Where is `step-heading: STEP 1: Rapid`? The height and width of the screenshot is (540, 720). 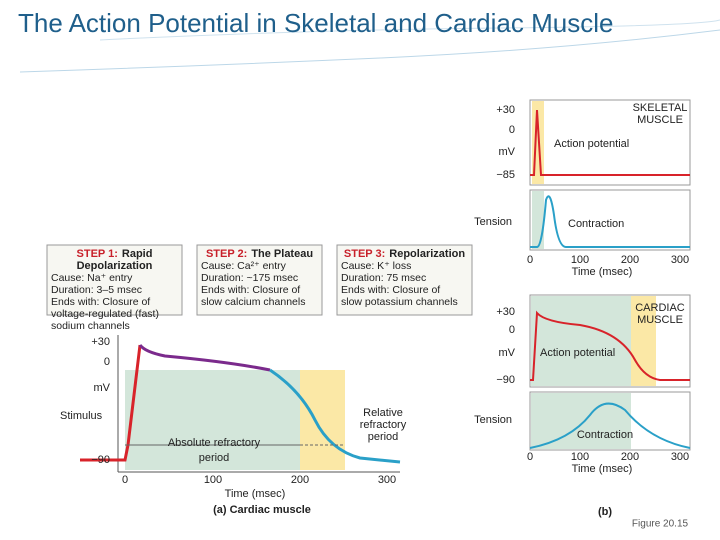
step-heading: STEP 1: Rapid is located at coordinates (115, 254).